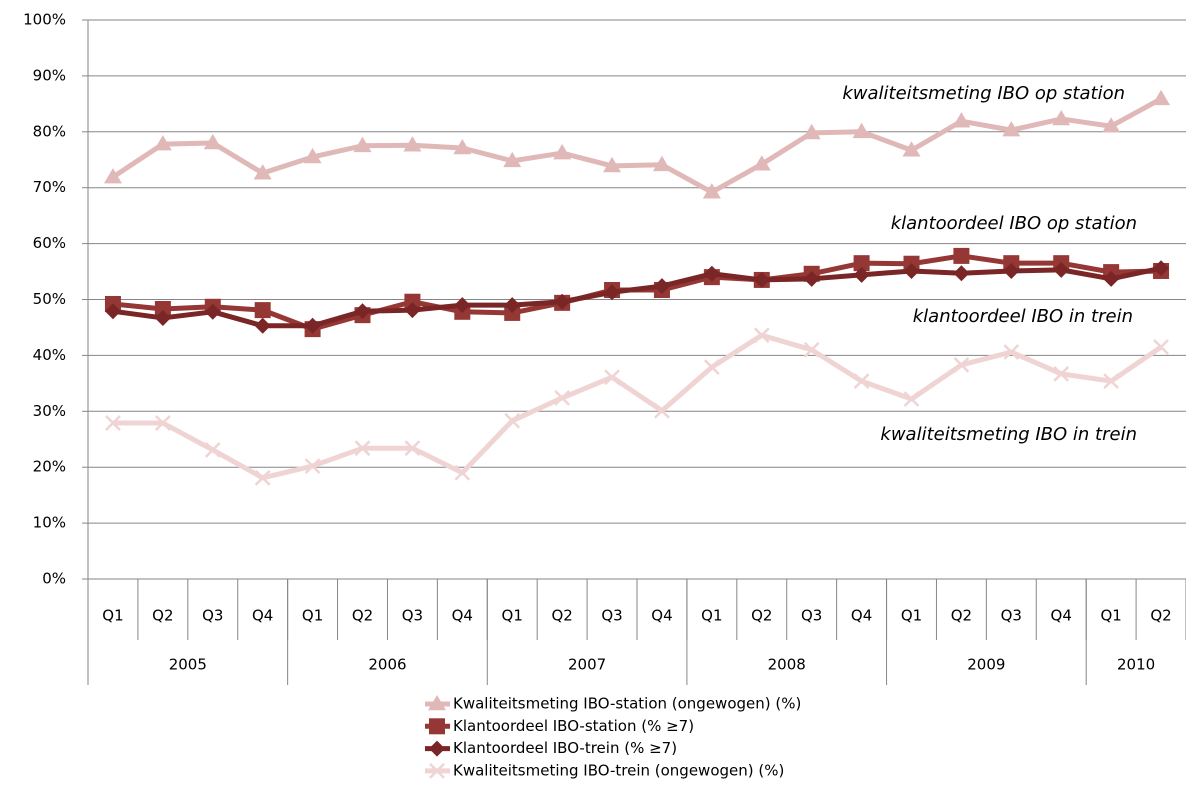  What do you see at coordinates (188, 665) in the screenshot?
I see `year-label: 2005` at bounding box center [188, 665].